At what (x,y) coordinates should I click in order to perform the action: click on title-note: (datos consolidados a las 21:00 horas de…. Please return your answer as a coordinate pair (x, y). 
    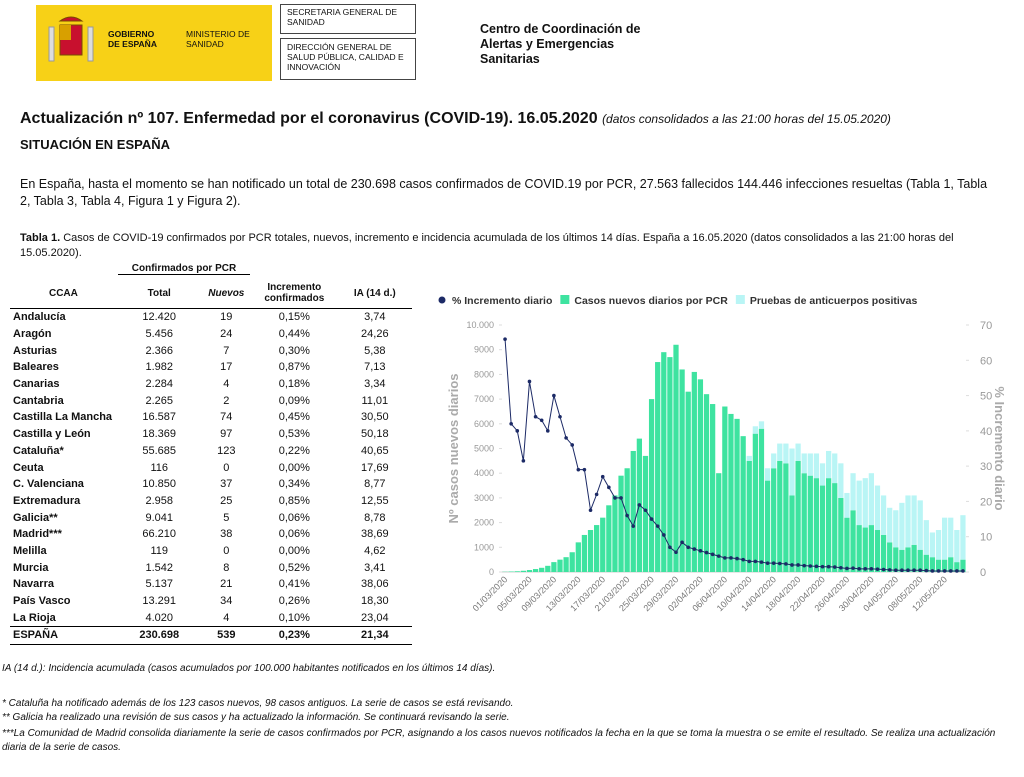
    Looking at the image, I should click on (746, 119).